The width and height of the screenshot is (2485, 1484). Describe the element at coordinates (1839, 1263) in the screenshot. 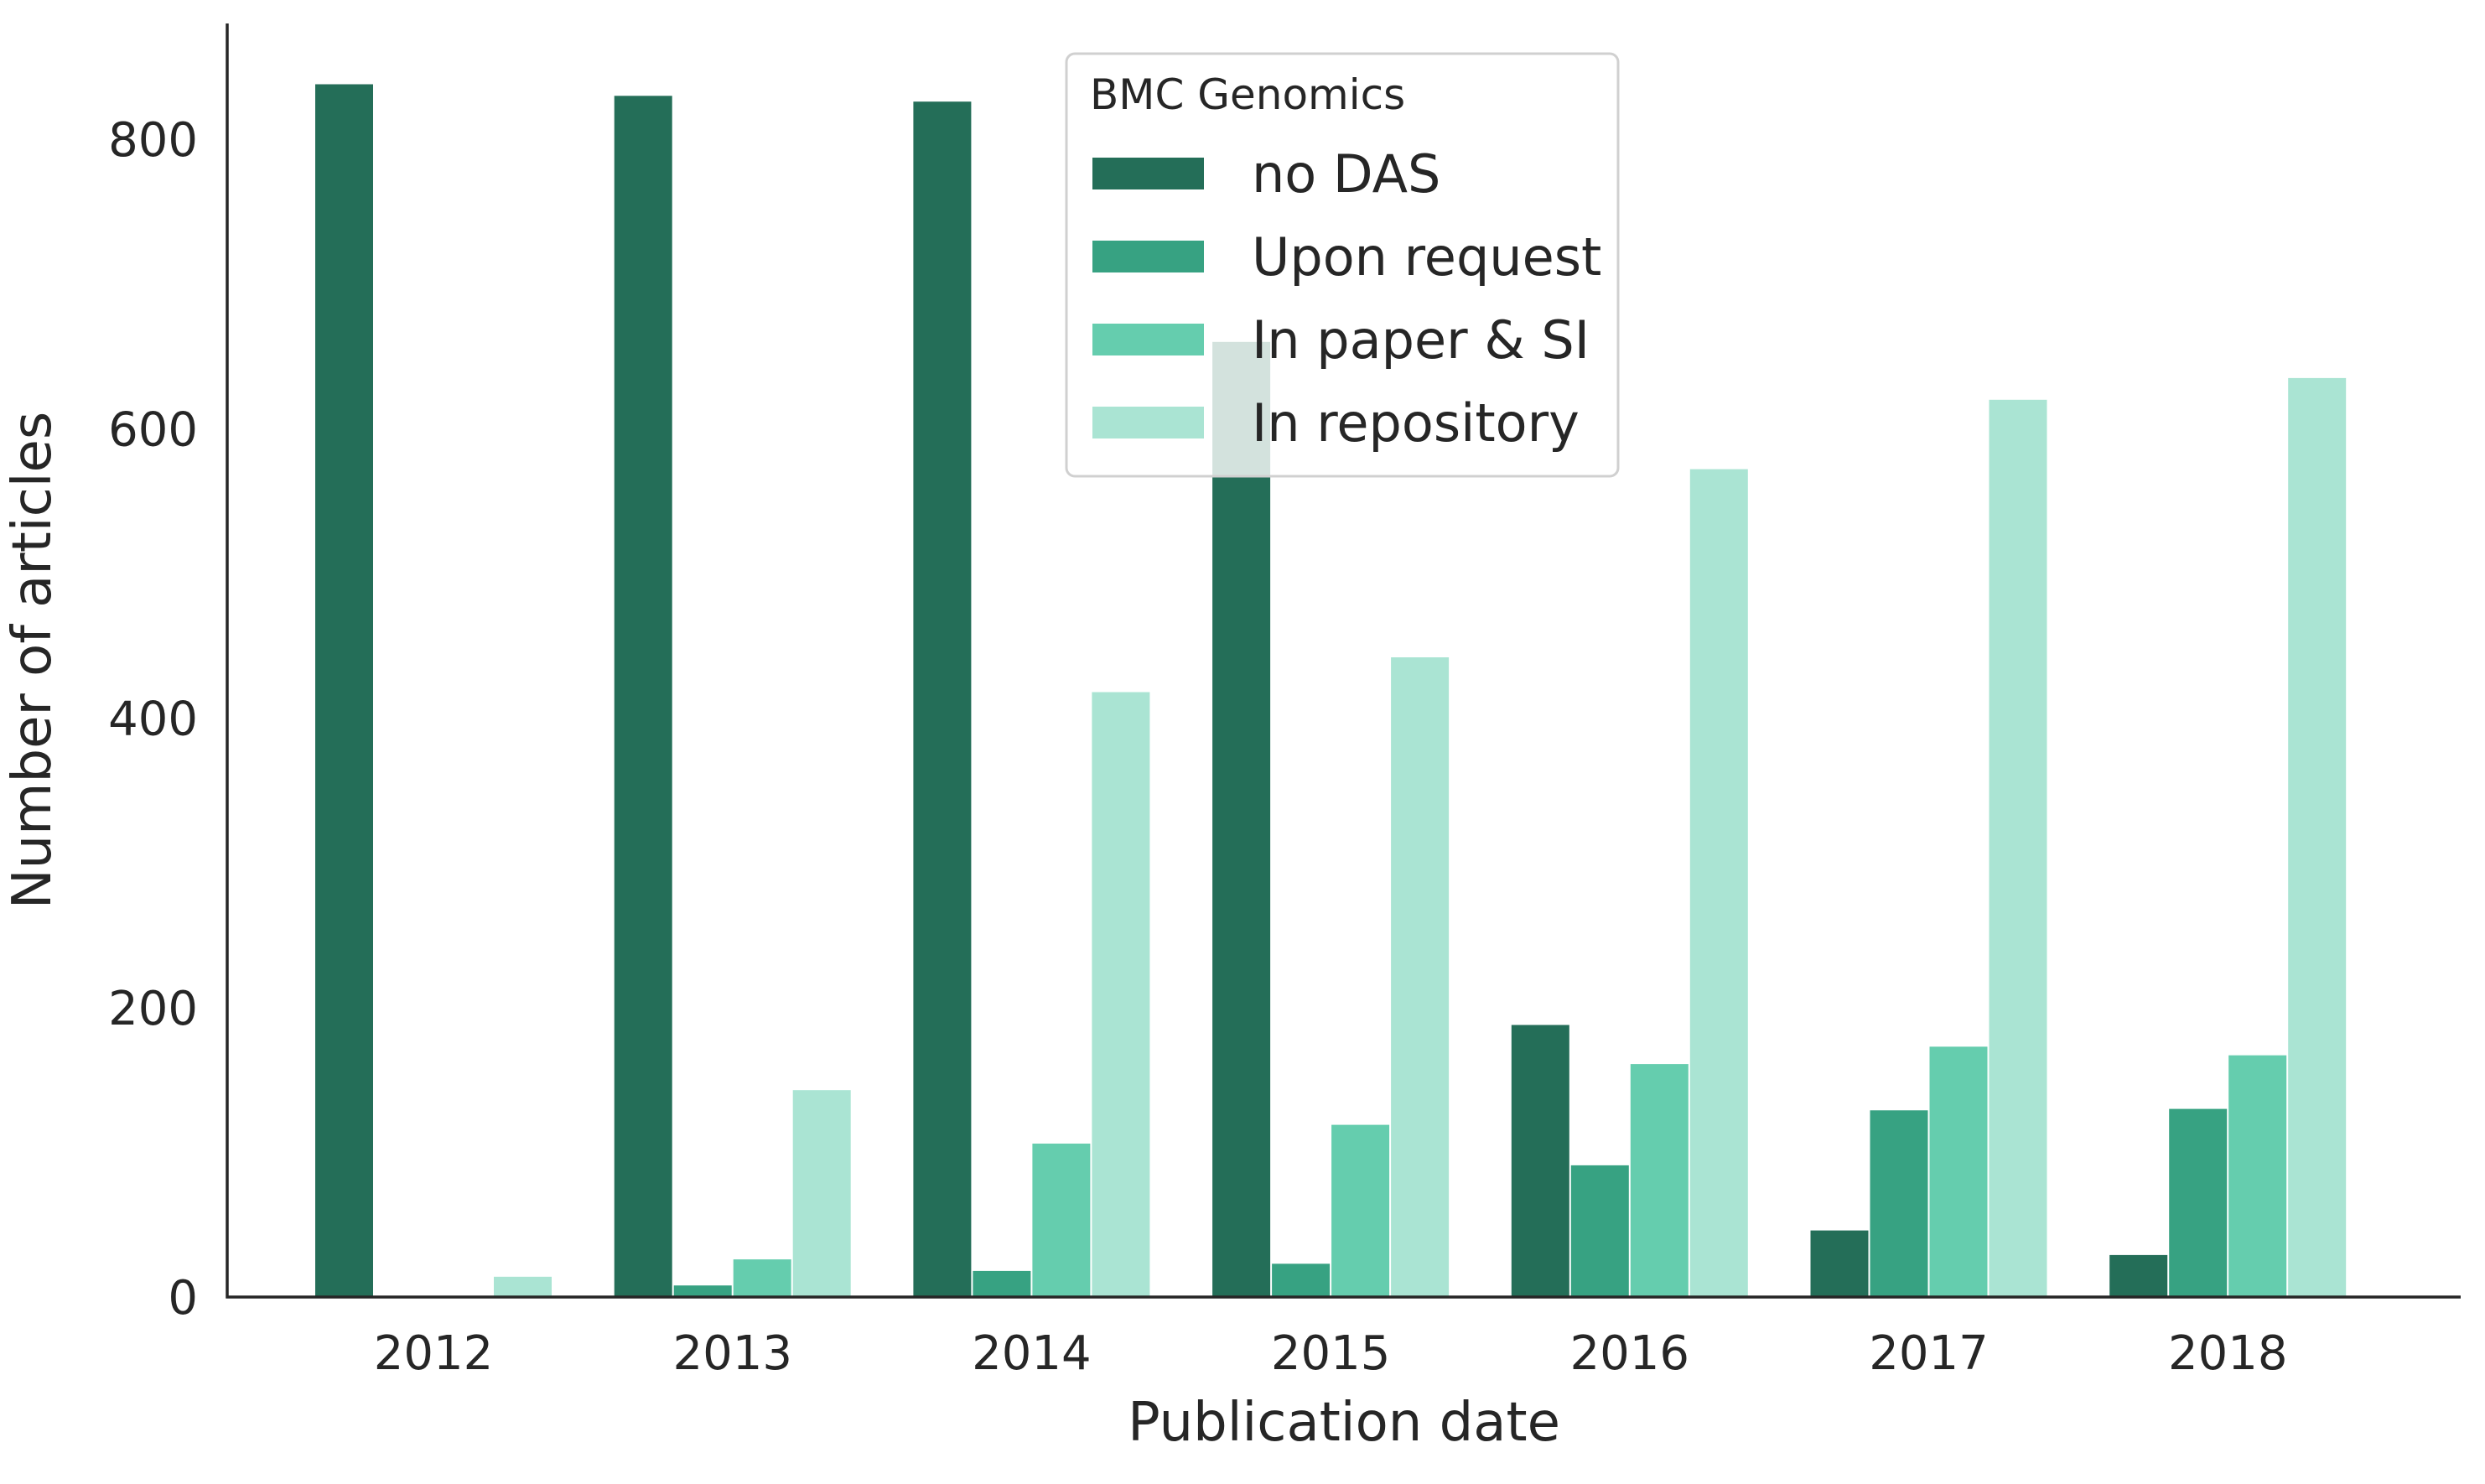

I see `bar-no-das-2017` at that location.